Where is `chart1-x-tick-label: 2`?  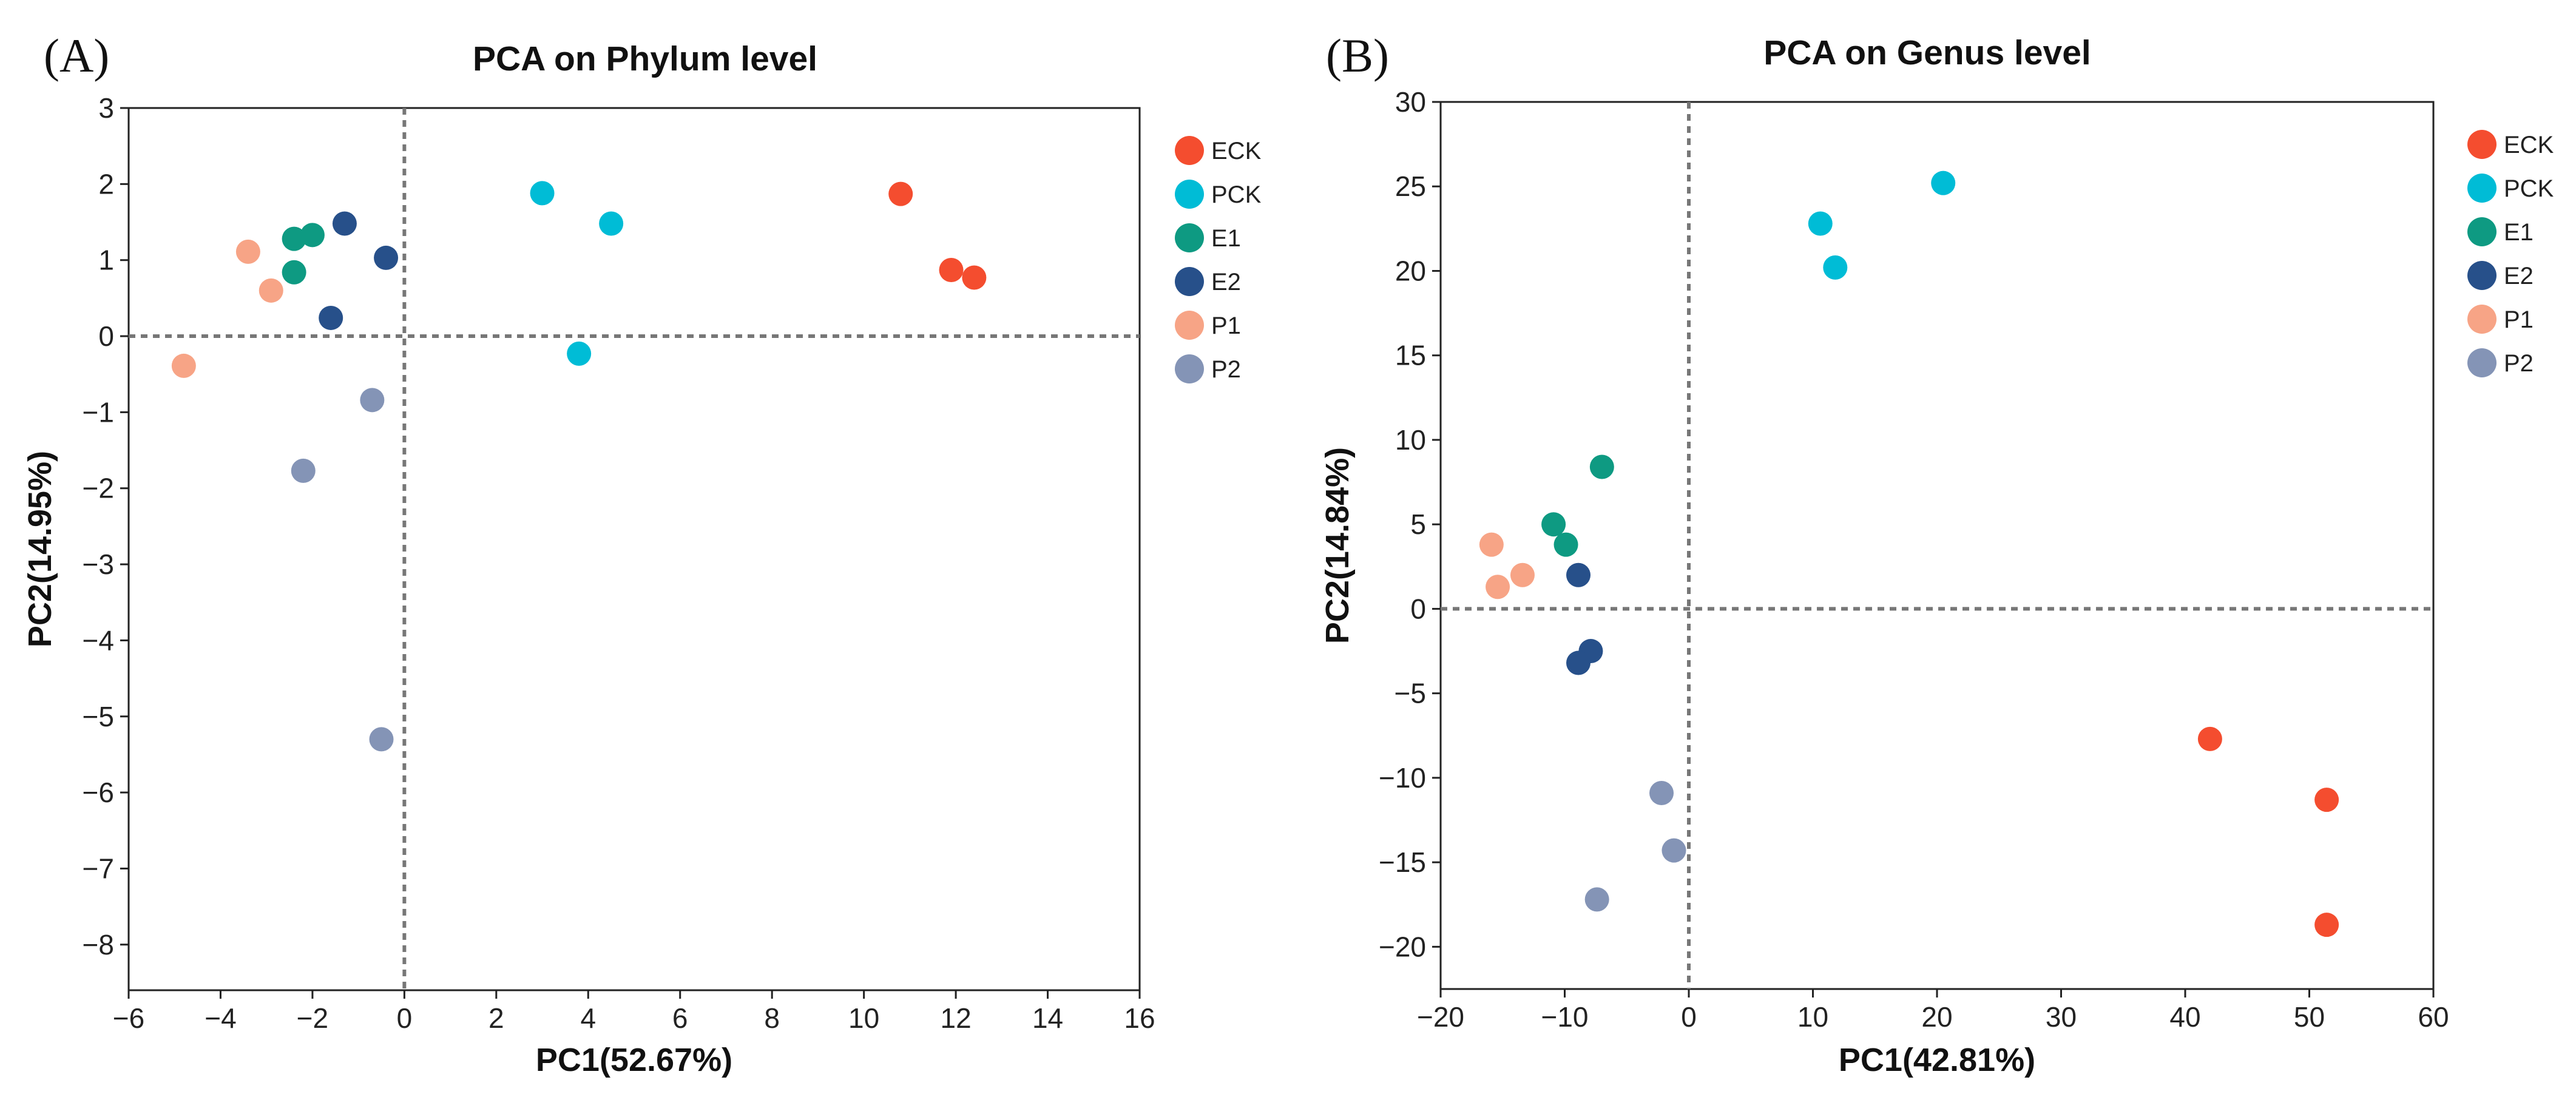
chart1-x-tick-label: 2 is located at coordinates (496, 1018).